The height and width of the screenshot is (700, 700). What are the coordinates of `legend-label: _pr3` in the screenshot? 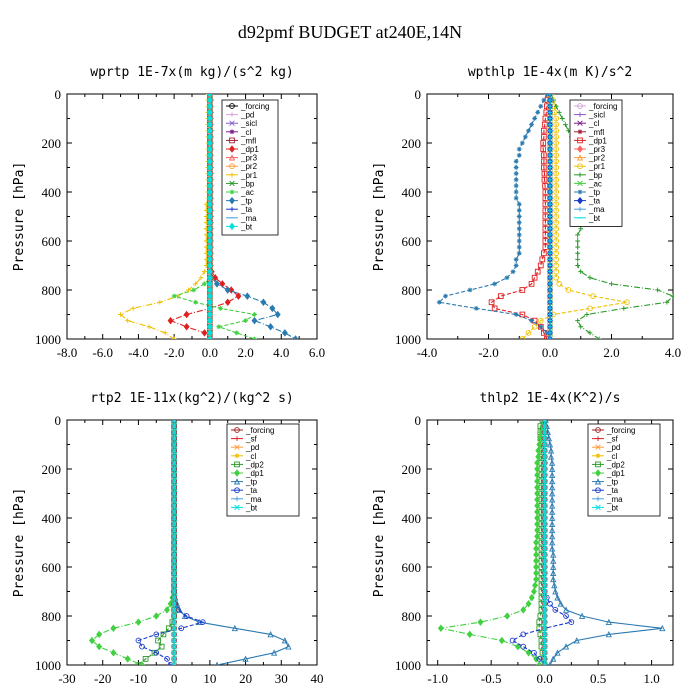 It's located at (249, 158).